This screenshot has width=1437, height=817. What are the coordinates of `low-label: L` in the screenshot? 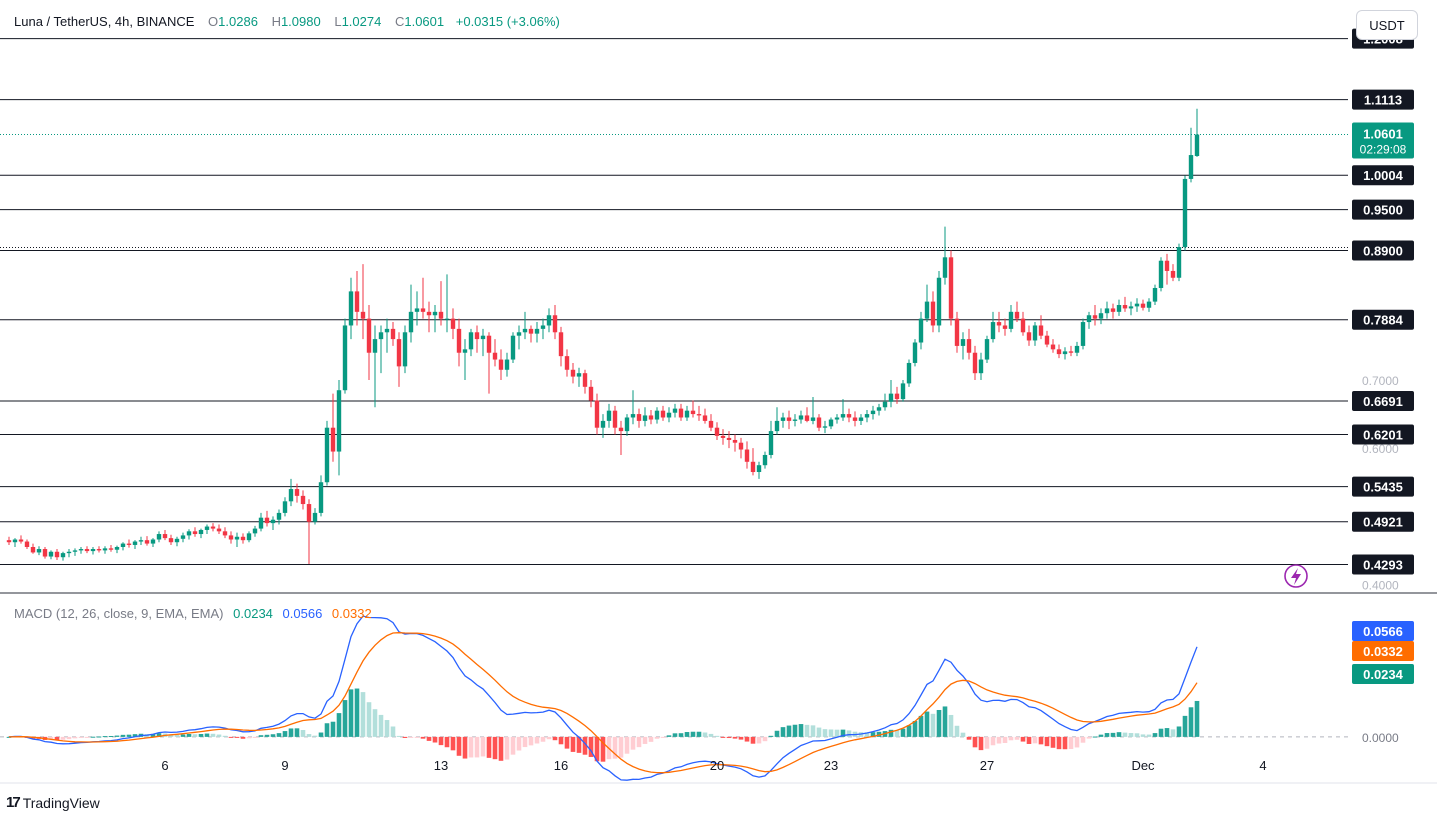 It's located at (338, 21).